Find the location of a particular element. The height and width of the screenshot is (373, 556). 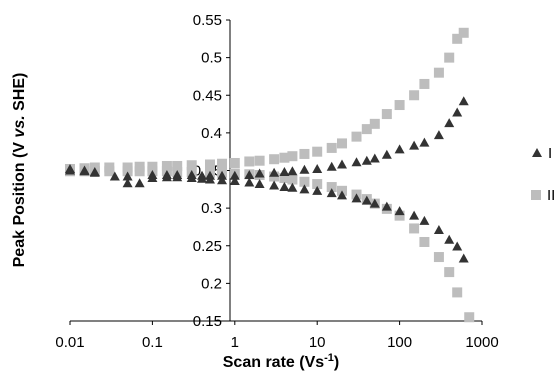

y-tick-label: 0.45 is located at coordinates (207, 95).